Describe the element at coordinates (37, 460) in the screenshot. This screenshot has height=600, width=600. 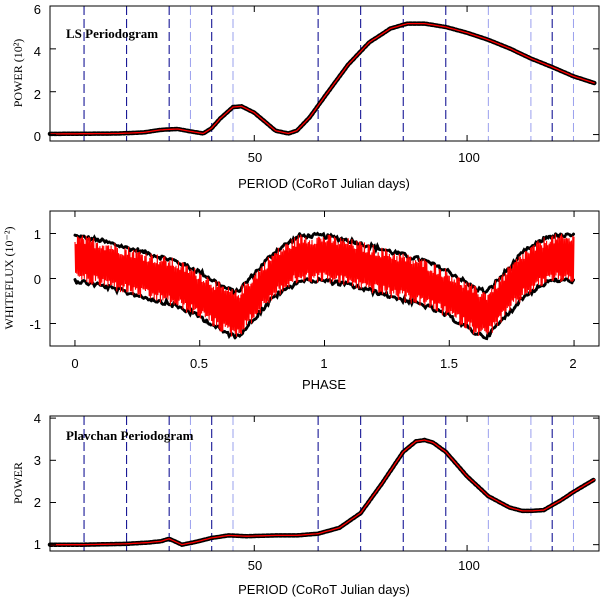
I see `y-tick-label: 3` at that location.